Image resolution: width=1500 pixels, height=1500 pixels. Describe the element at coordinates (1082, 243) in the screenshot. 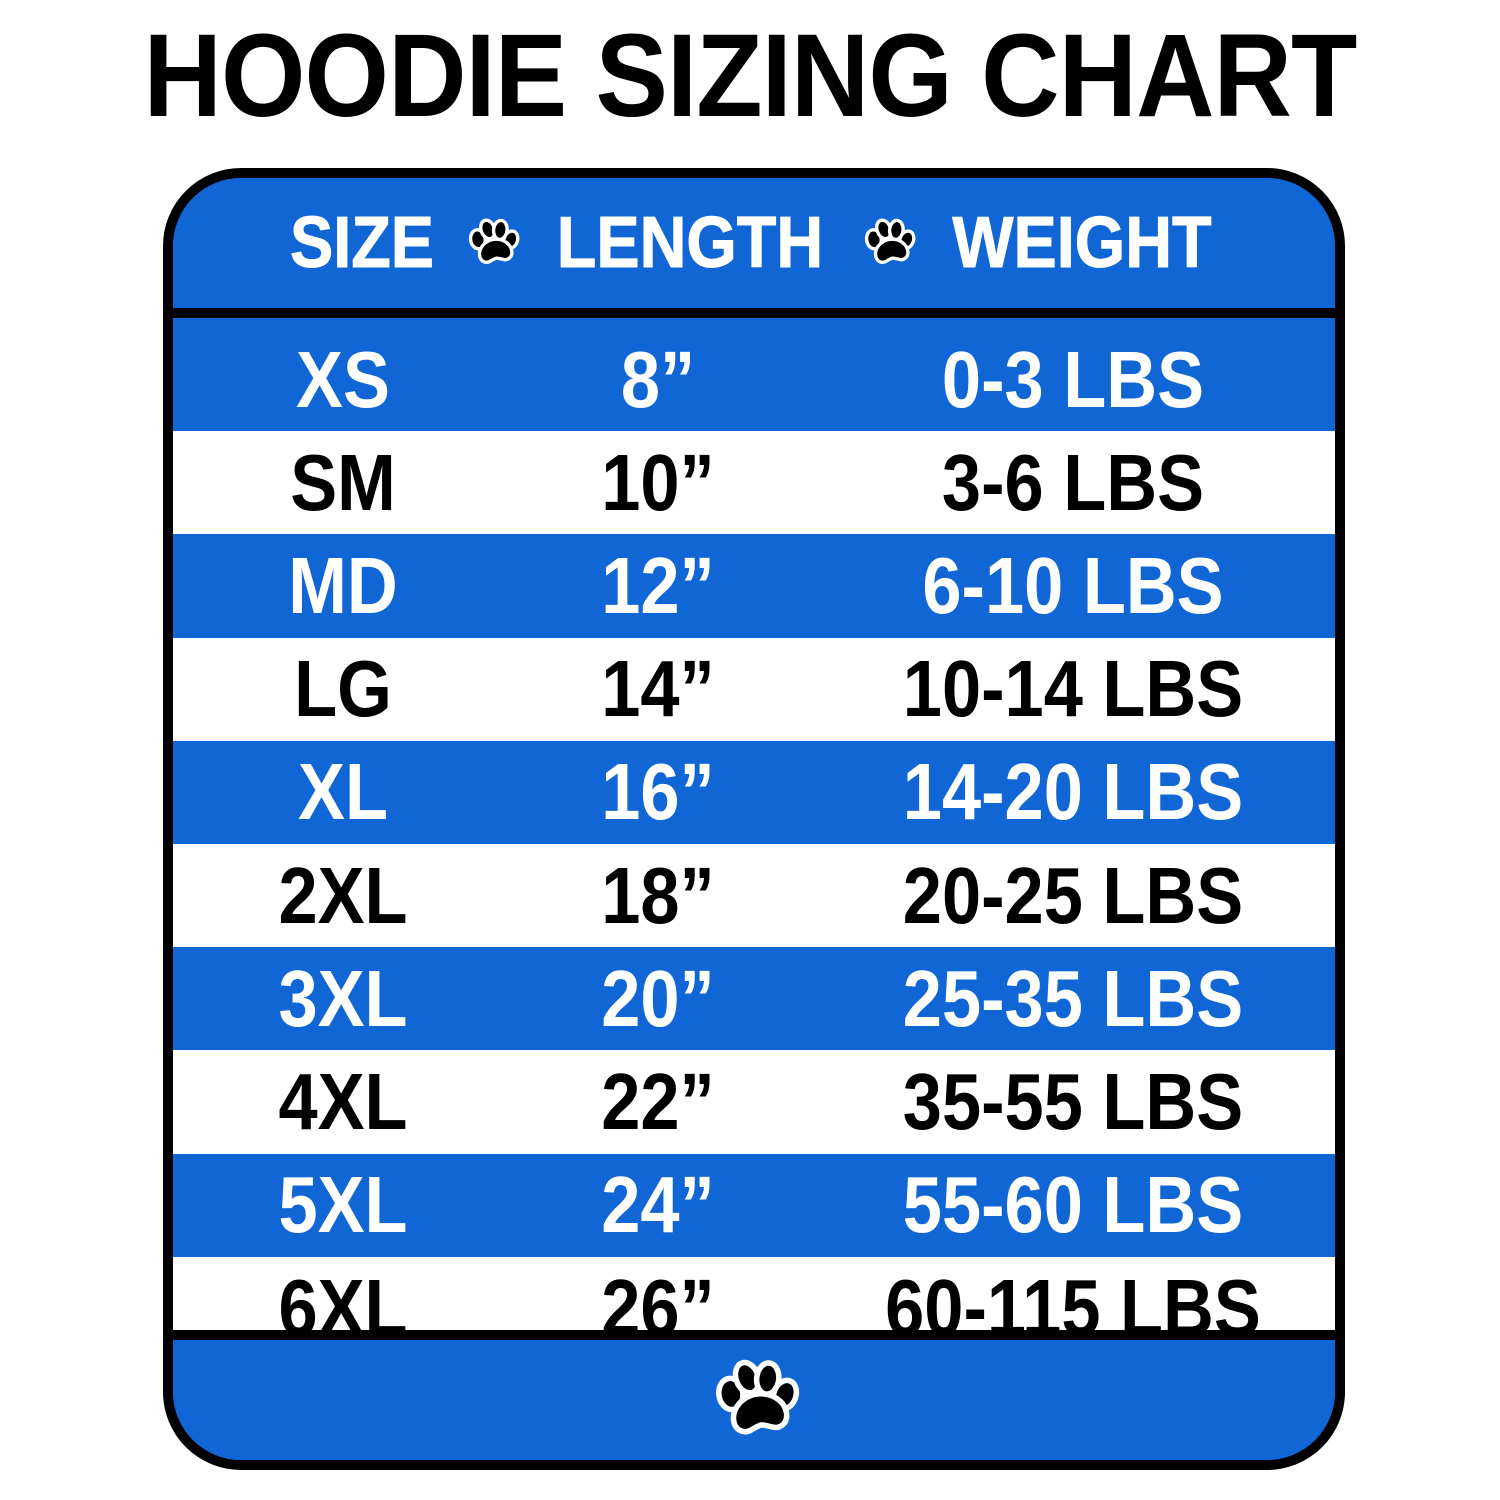

I see `column-header-weight: WEIGHT` at that location.